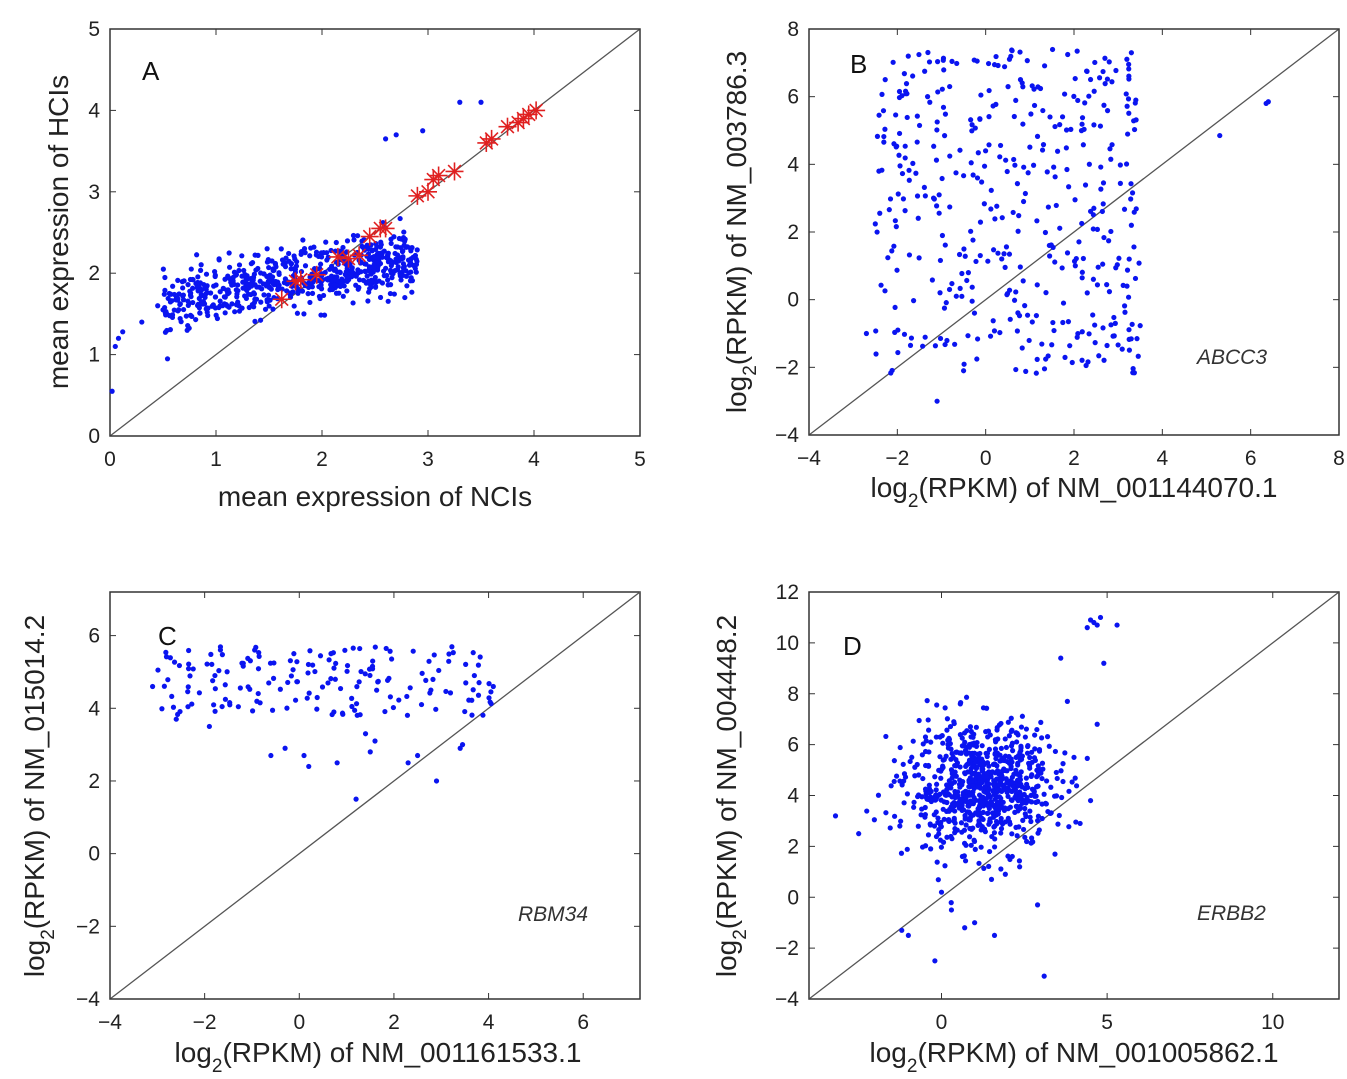 This screenshot has width=1347, height=1079. I want to click on x-tick-label: 0, so click(986, 458).